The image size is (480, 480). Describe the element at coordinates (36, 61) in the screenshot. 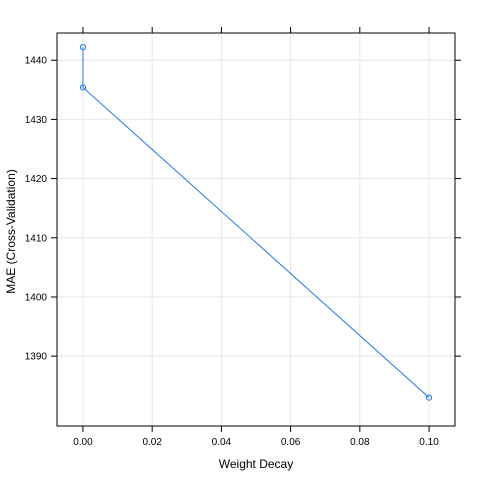

I see `y-tick-label: 1440` at that location.